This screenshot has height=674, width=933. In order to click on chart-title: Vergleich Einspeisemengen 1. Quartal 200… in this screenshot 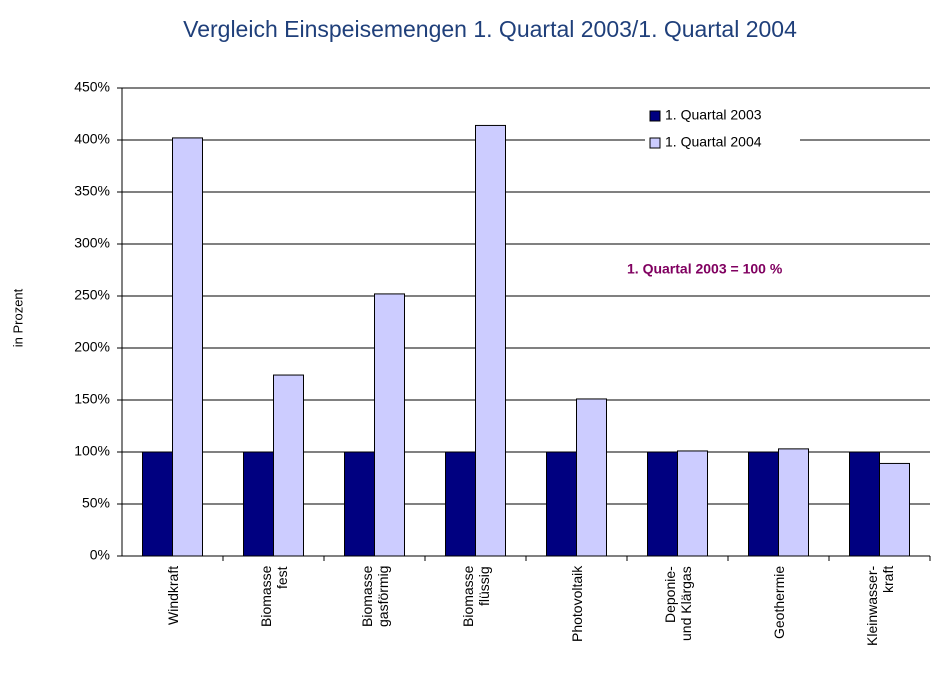, I will do `click(490, 29)`.